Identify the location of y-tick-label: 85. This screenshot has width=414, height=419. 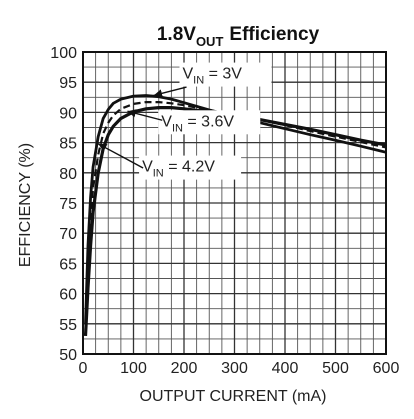
(68, 144).